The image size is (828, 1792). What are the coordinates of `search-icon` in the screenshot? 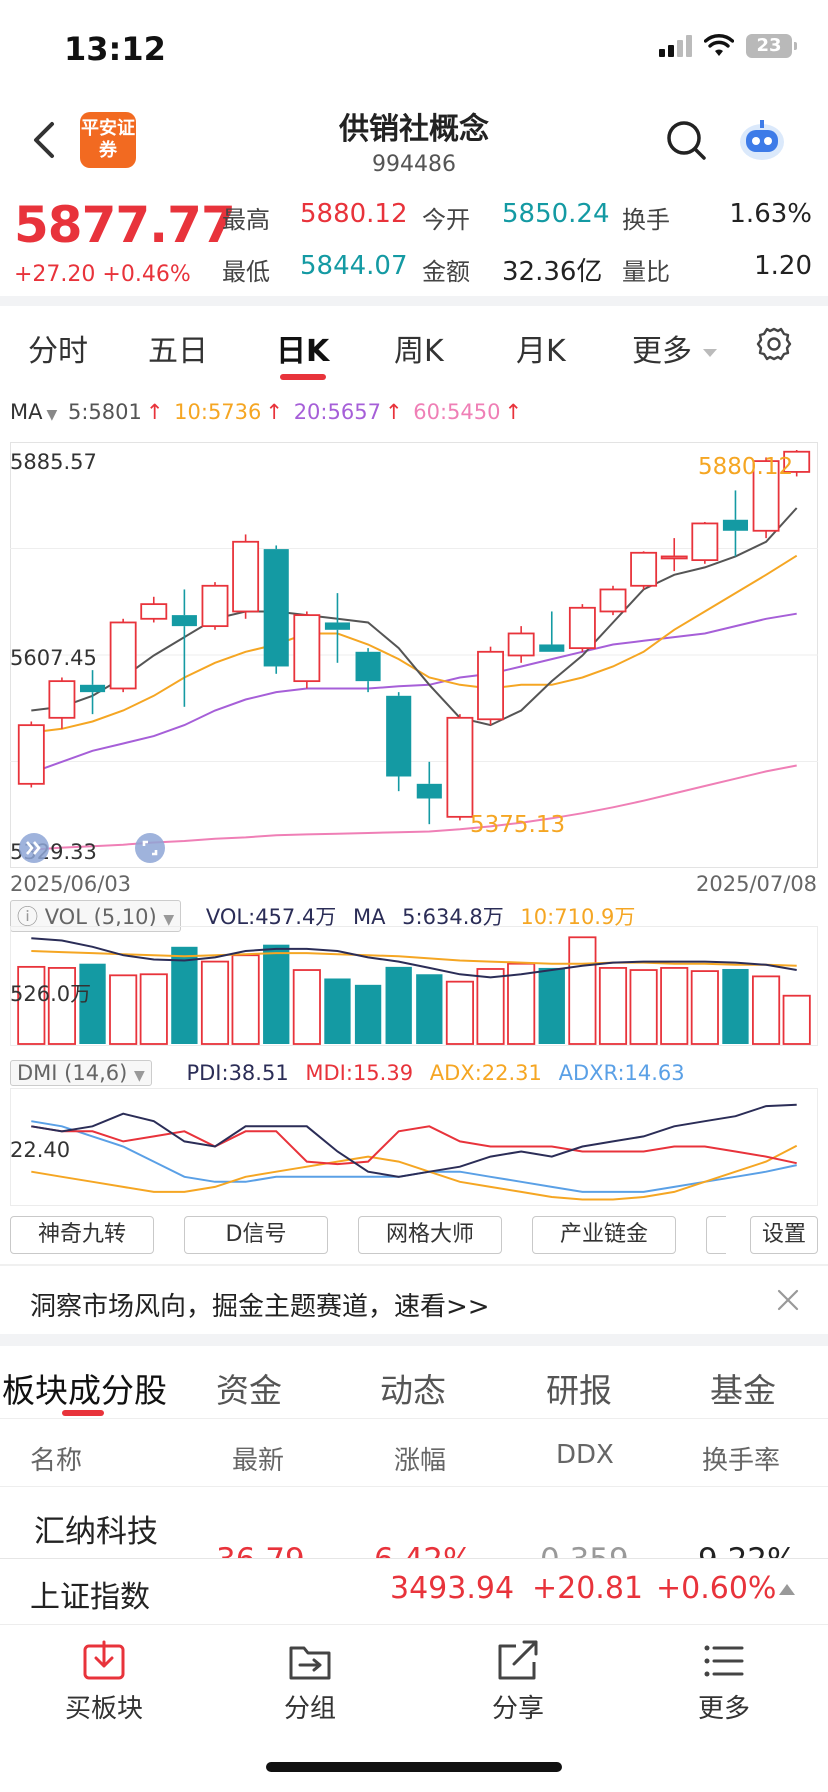 It's located at (686, 140).